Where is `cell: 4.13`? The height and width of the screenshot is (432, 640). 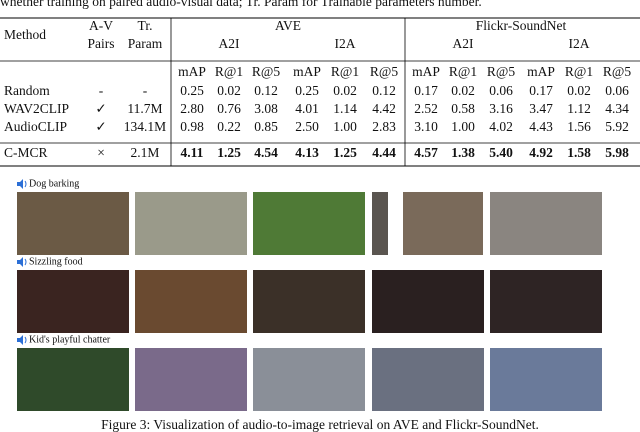
cell: 4.13 is located at coordinates (307, 152).